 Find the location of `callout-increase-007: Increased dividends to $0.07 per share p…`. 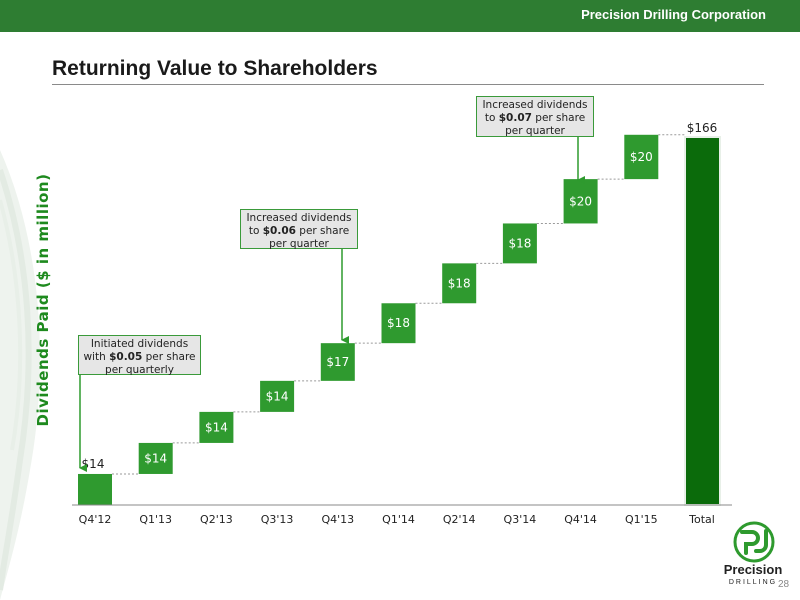

callout-increase-007: Increased dividends to $0.07 per share p… is located at coordinates (535, 116).